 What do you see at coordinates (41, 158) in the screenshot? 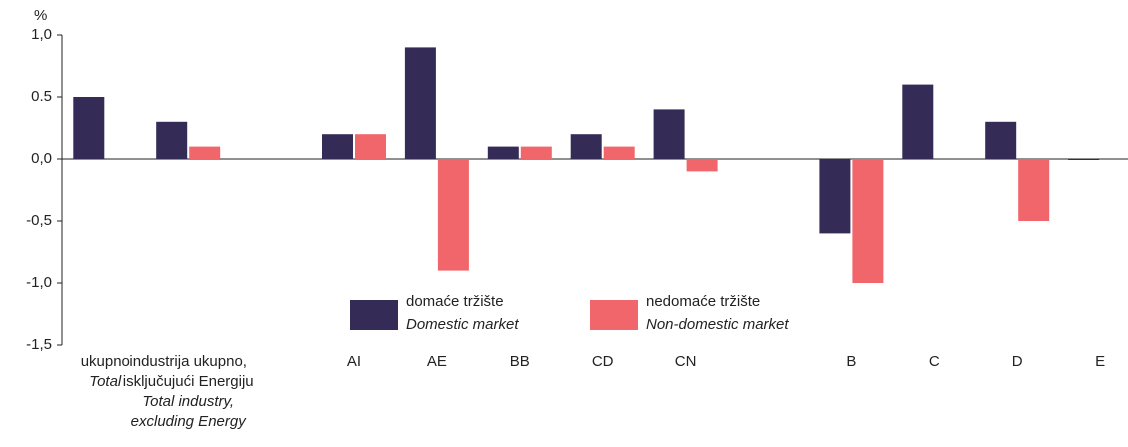
I see `y-tick-label: 0,0` at bounding box center [41, 158].